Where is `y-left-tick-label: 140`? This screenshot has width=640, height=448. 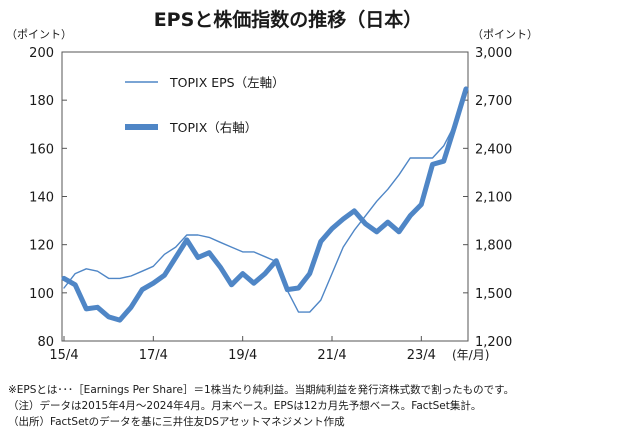 y-left-tick-label: 140 is located at coordinates (41, 198).